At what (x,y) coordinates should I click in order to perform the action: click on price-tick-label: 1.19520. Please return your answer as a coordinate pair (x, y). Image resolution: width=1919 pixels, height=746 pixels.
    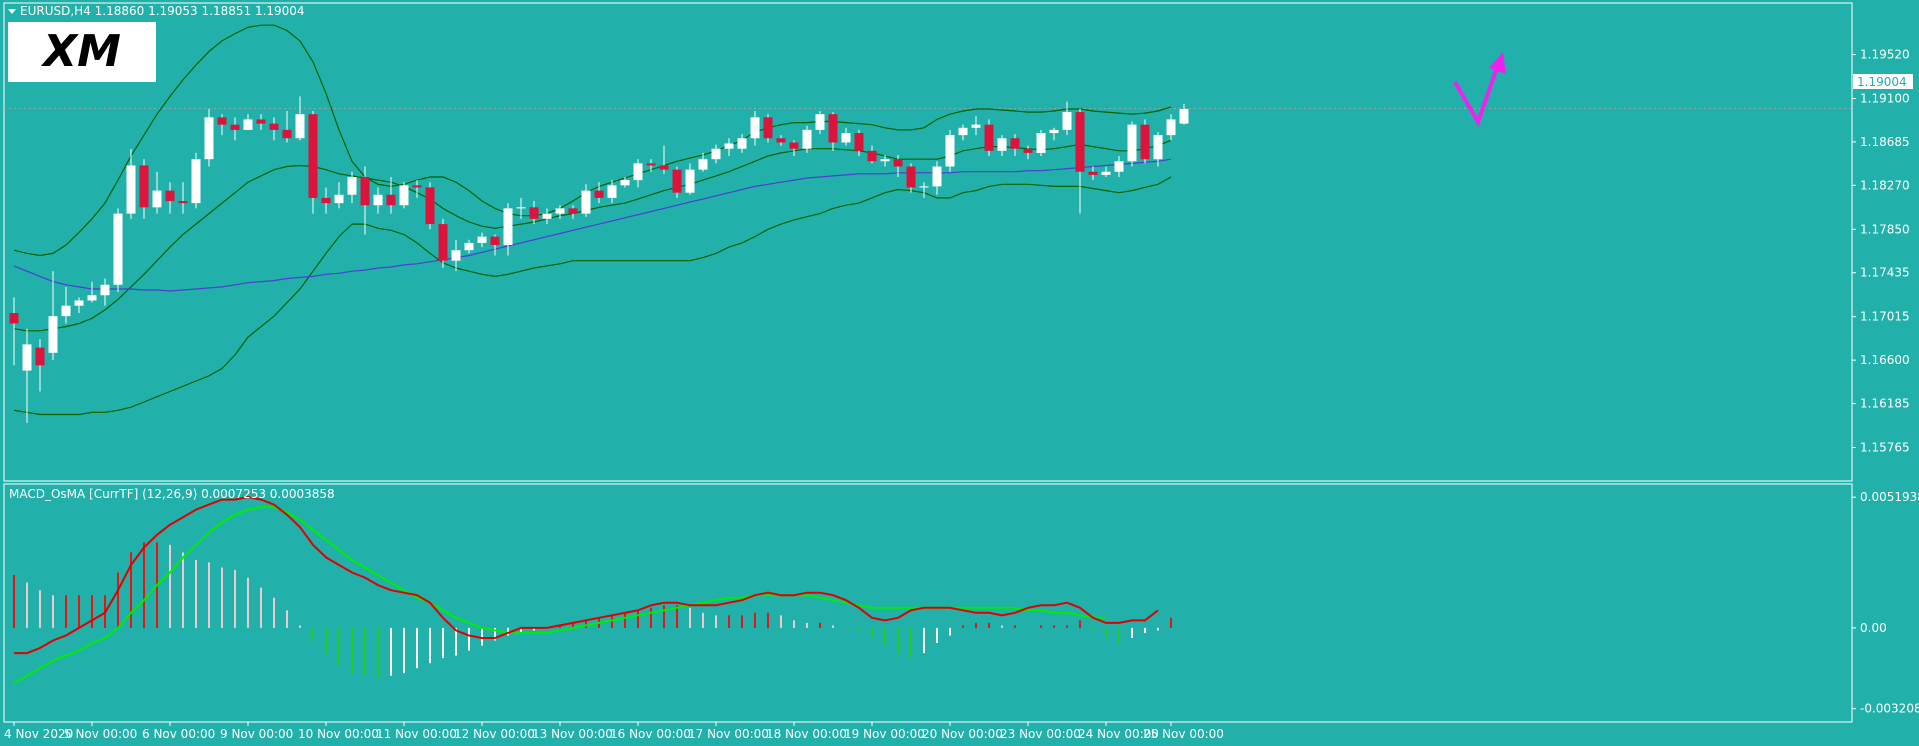
    Looking at the image, I should click on (1885, 55).